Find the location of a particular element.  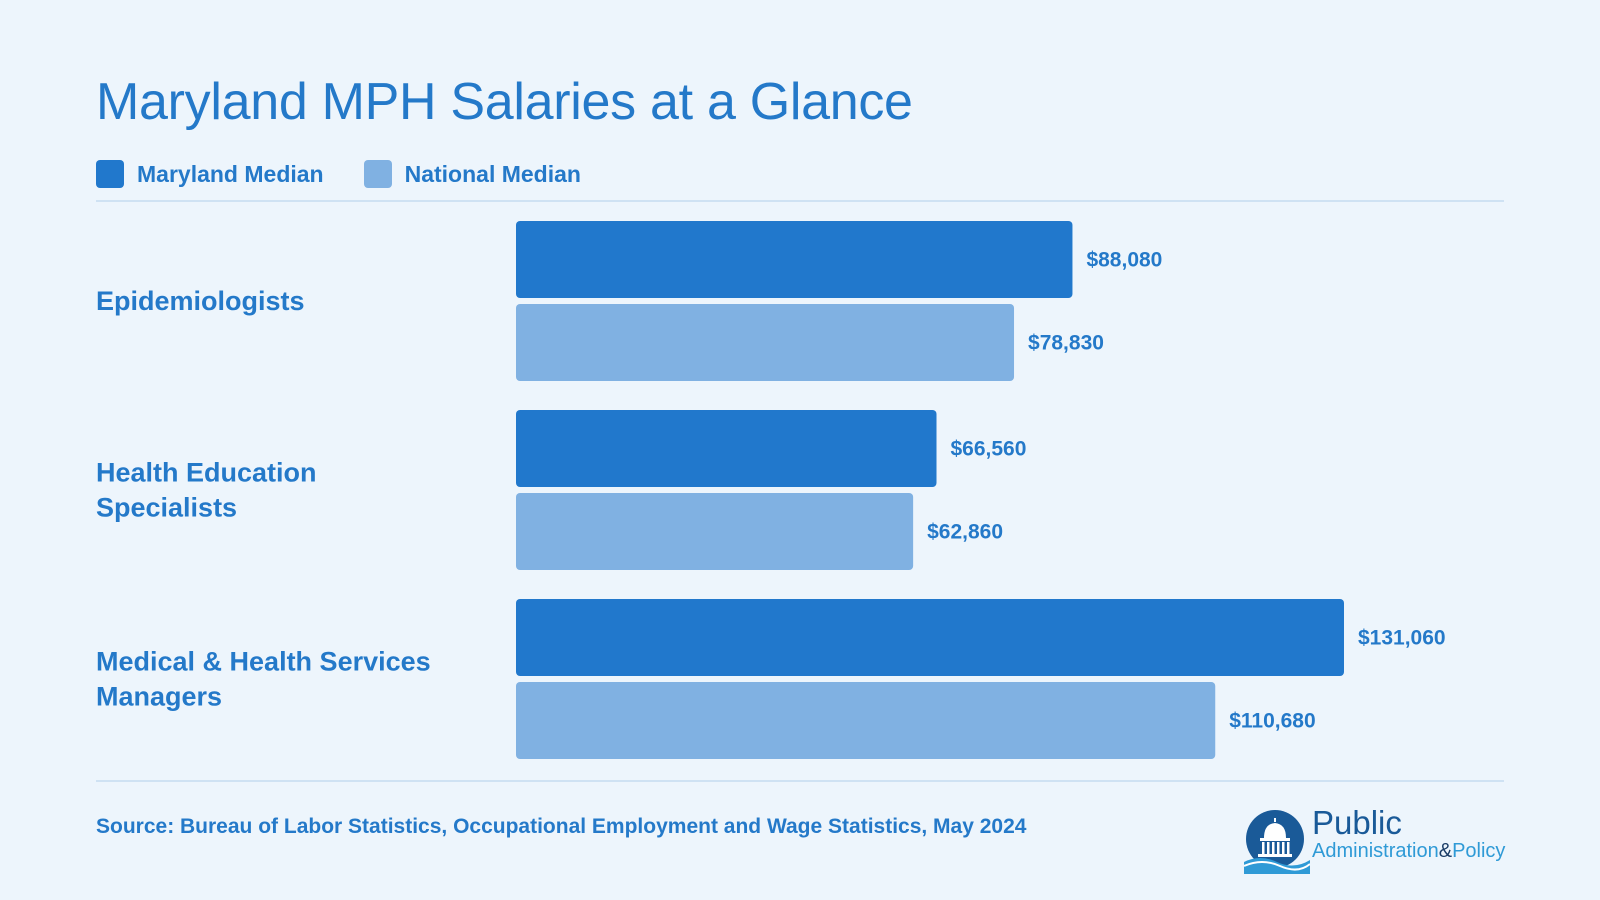

category-label-line: Health Education is located at coordinates (206, 473).